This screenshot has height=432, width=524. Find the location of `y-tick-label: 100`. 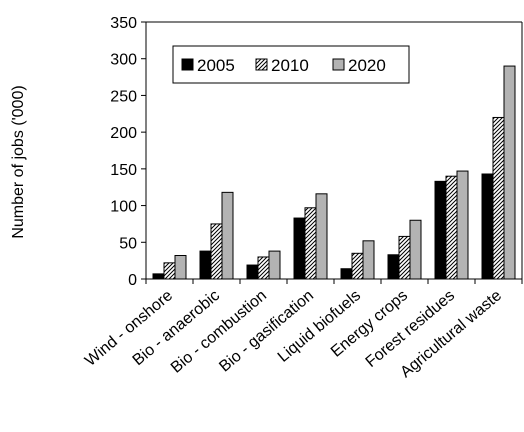

y-tick-label: 100 is located at coordinates (123, 207).